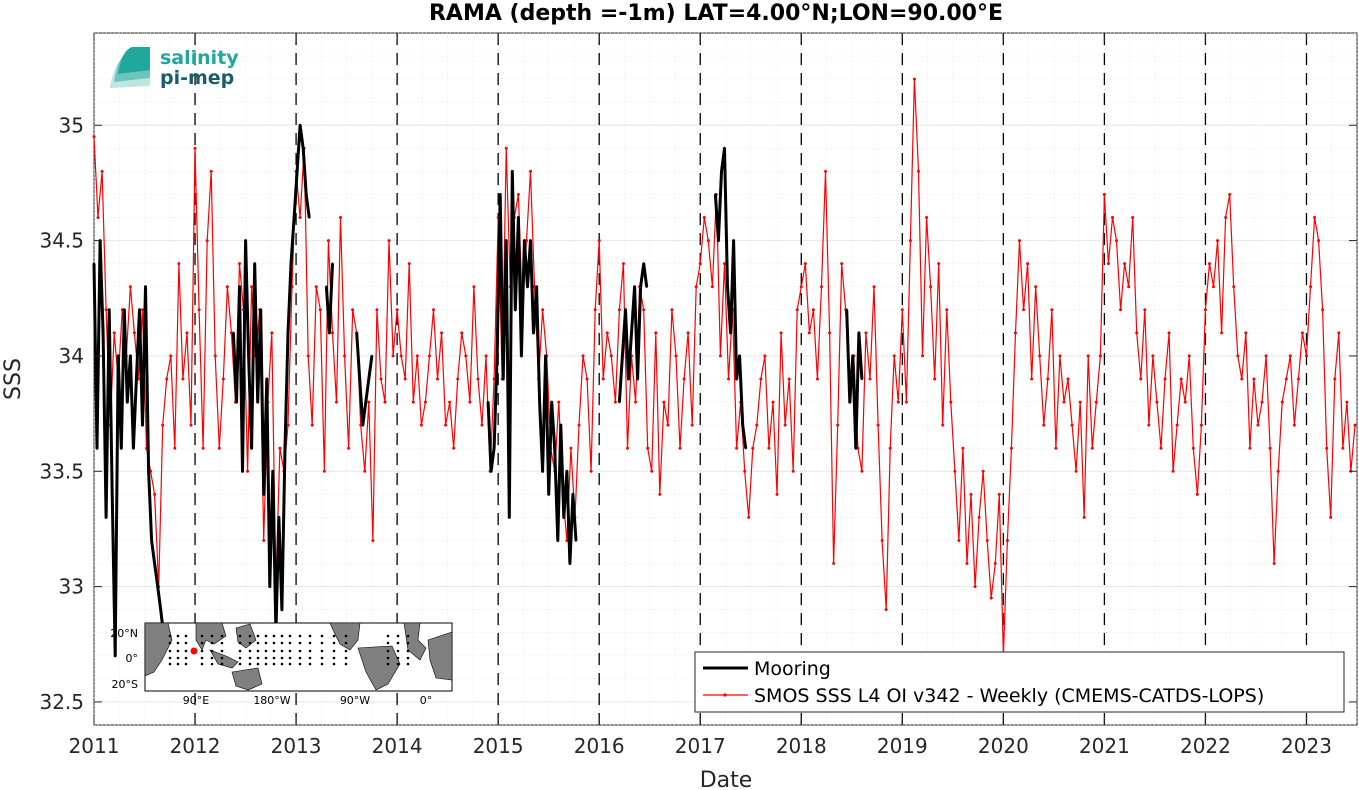  What do you see at coordinates (132, 658) in the screenshot?
I see `map-lat-label-equator: 0°` at bounding box center [132, 658].